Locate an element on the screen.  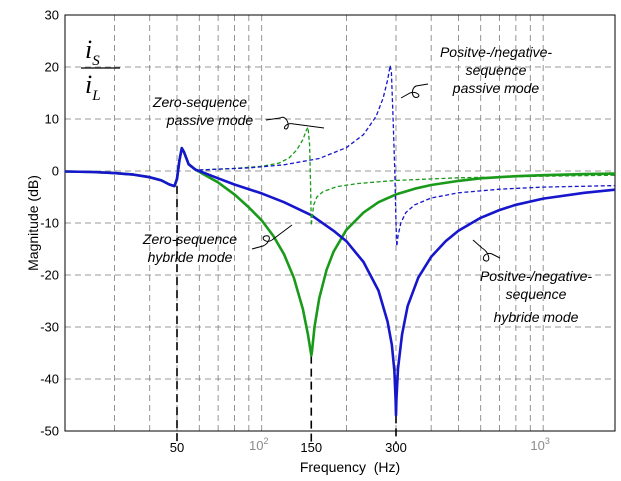
y-tick-label: -40 is located at coordinates (49, 379).